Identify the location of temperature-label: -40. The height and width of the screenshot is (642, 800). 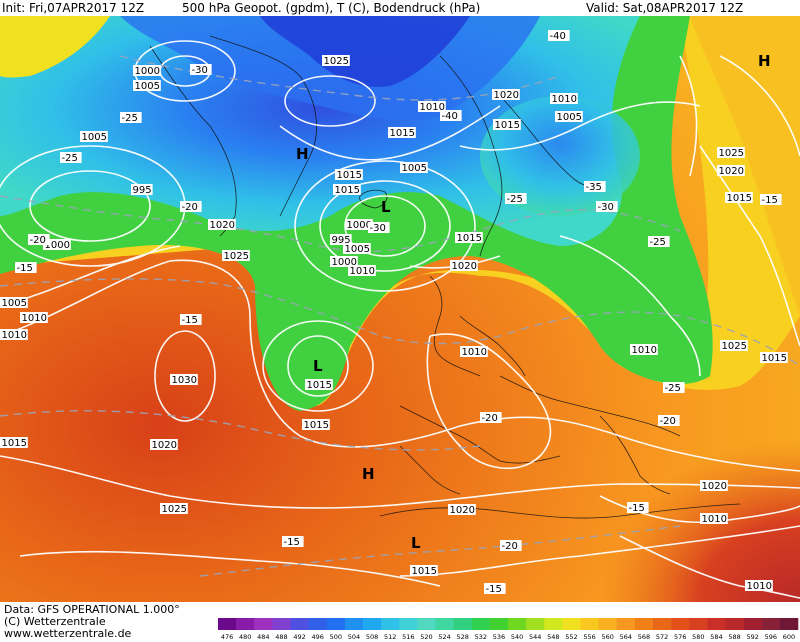
(558, 36).